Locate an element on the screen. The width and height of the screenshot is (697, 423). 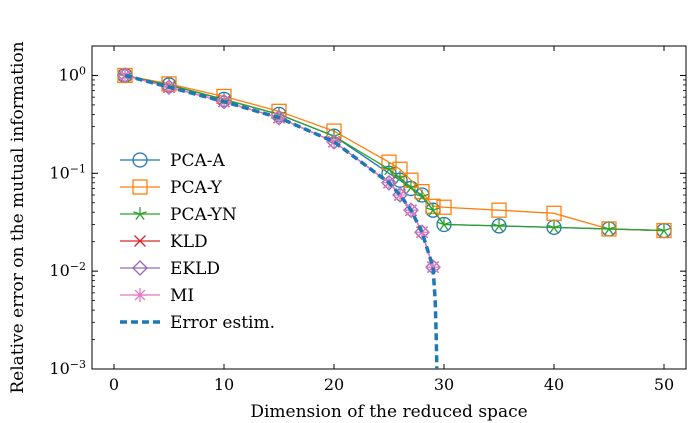
y-tick-label: 10⁻² is located at coordinates (67, 270).